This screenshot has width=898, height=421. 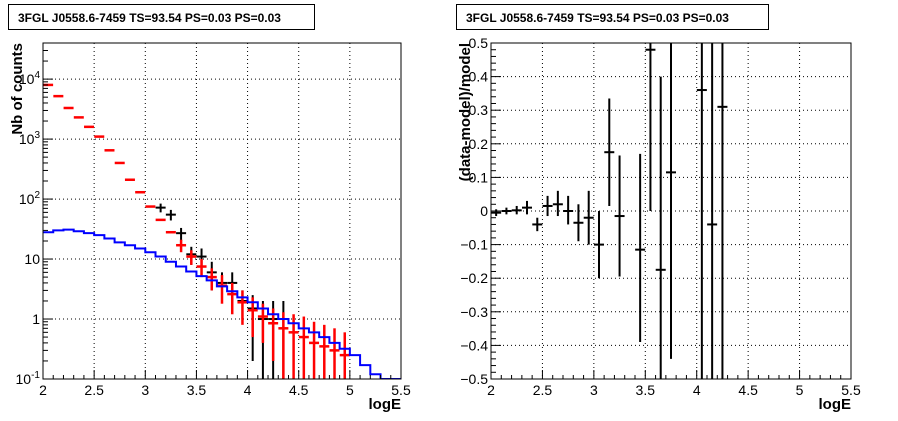 What do you see at coordinates (474, 312) in the screenshot?
I see `y-tick-label: −0.3` at bounding box center [474, 312].